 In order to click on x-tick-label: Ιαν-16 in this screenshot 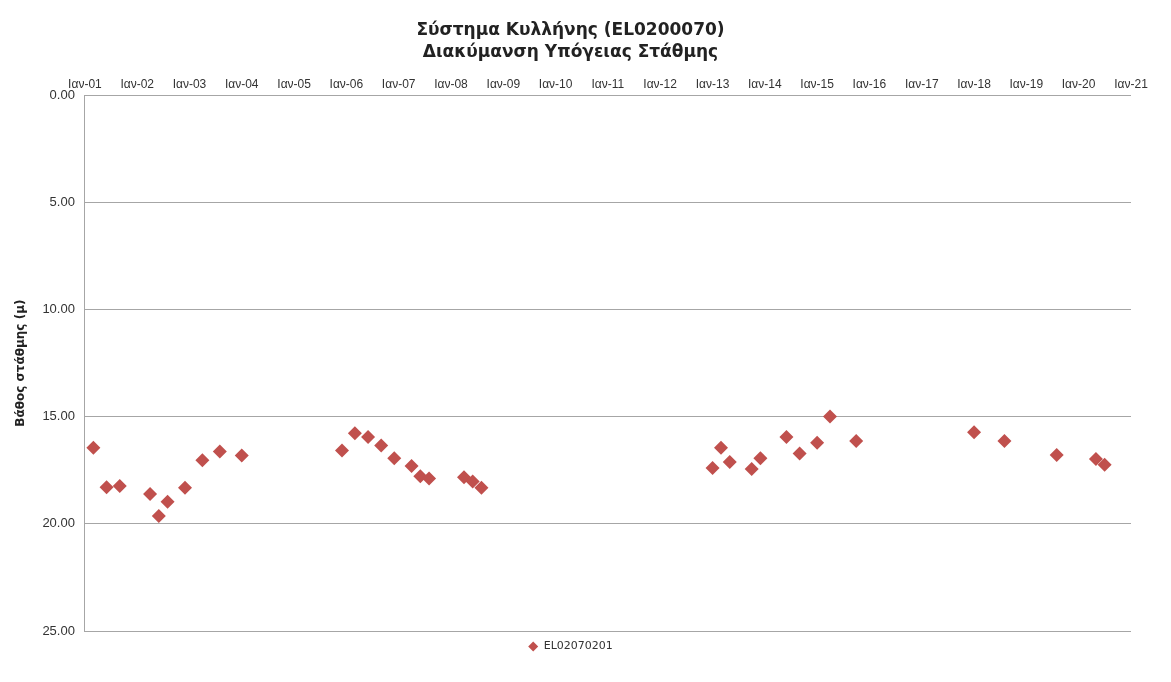, I will do `click(869, 84)`.